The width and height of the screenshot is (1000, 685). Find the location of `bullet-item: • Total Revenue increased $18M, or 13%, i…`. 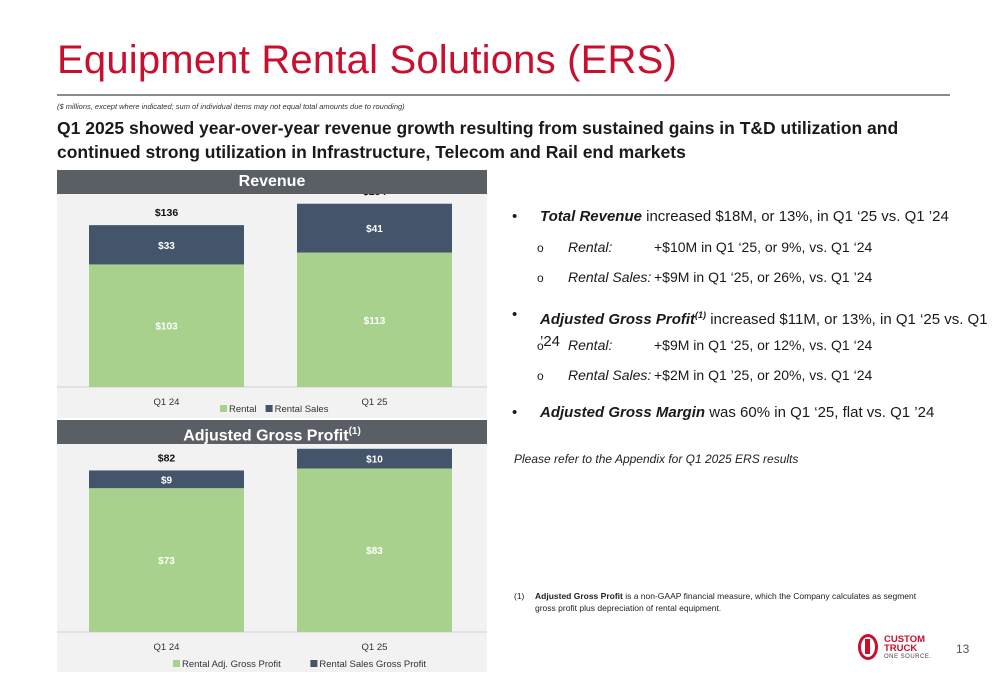

bullet-item: • Total Revenue increased $18M, or 13%, i… is located at coordinates (752, 221).